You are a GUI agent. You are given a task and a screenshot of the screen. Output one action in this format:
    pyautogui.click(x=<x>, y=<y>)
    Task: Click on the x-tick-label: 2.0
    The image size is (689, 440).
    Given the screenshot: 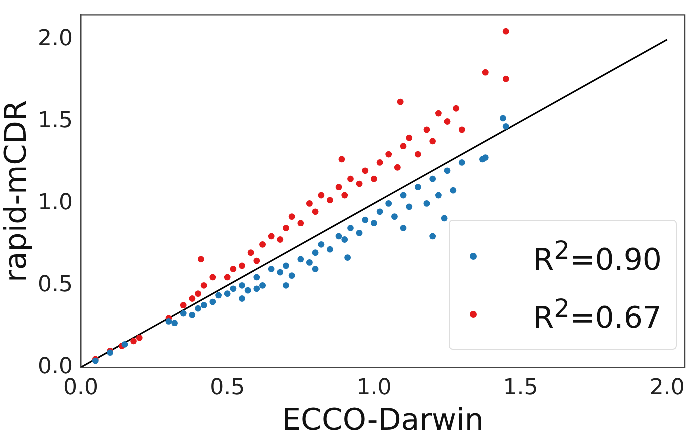 What is the action you would take?
    pyautogui.click(x=667, y=388)
    